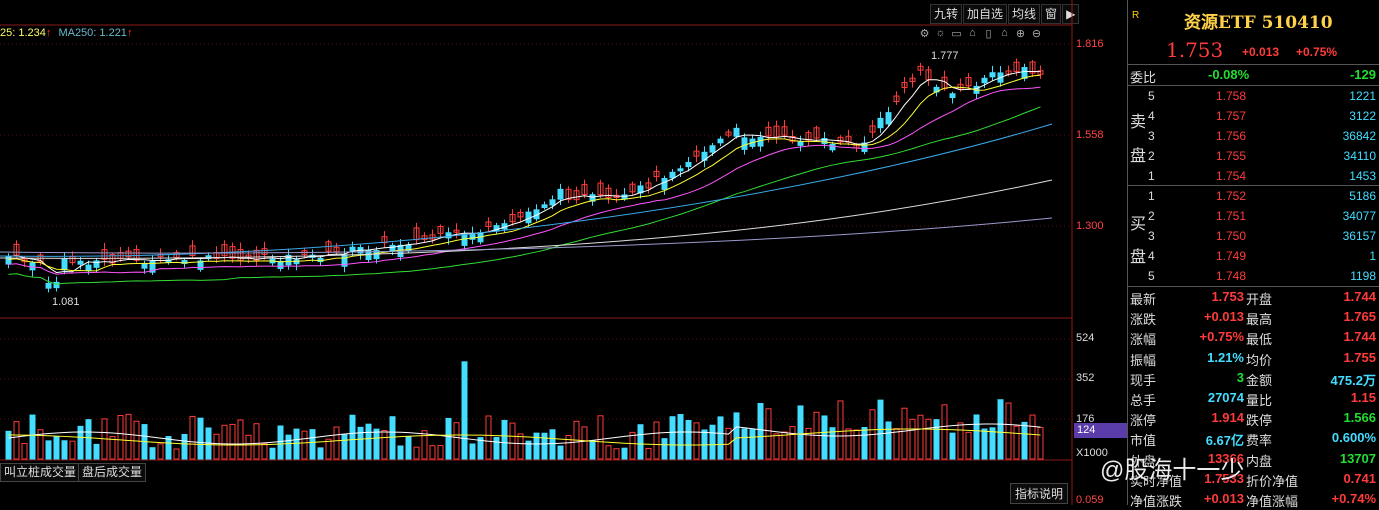 This screenshot has width=1379, height=510. Describe the element at coordinates (1253, 317) in the screenshot. I see `stat-row: 涨跌 +0.013 最高 1.765` at that location.